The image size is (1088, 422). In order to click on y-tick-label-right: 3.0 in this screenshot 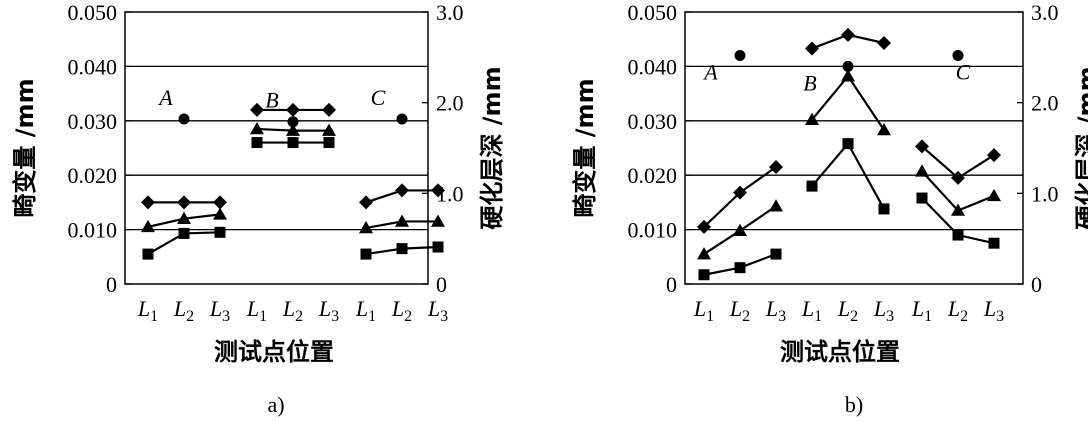, I will do `click(450, 12)`.